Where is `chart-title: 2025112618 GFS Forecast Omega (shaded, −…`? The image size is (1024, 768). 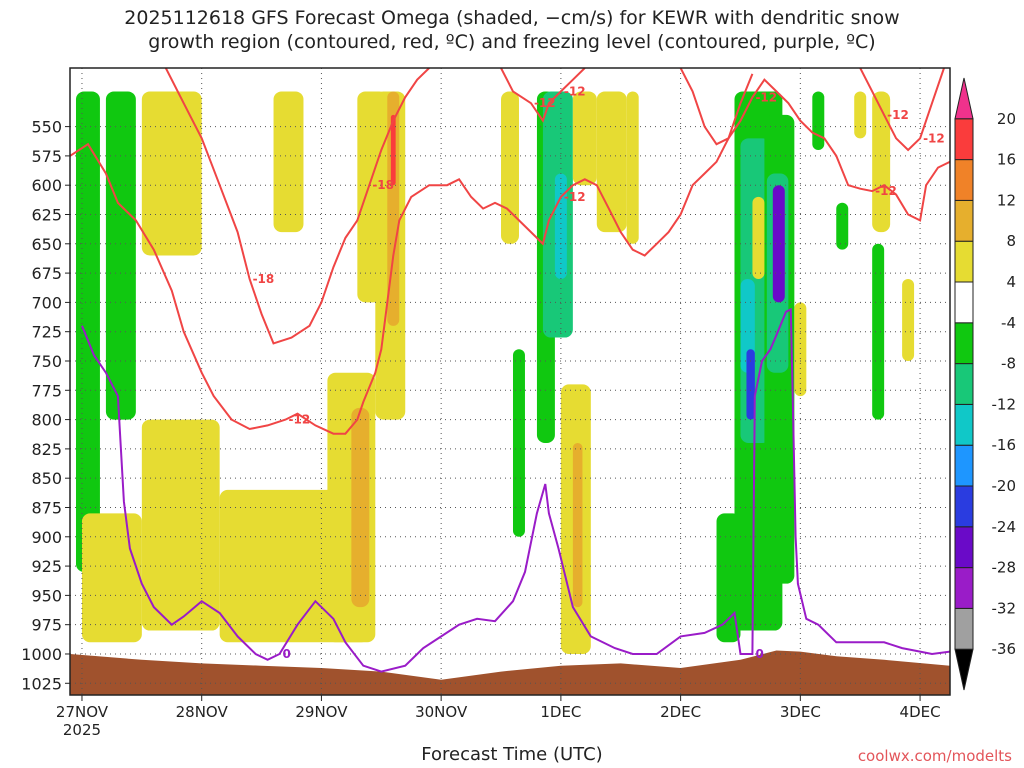
chart-title: 2025112618 GFS Forecast Omega (shaded, −… is located at coordinates (512, 30).